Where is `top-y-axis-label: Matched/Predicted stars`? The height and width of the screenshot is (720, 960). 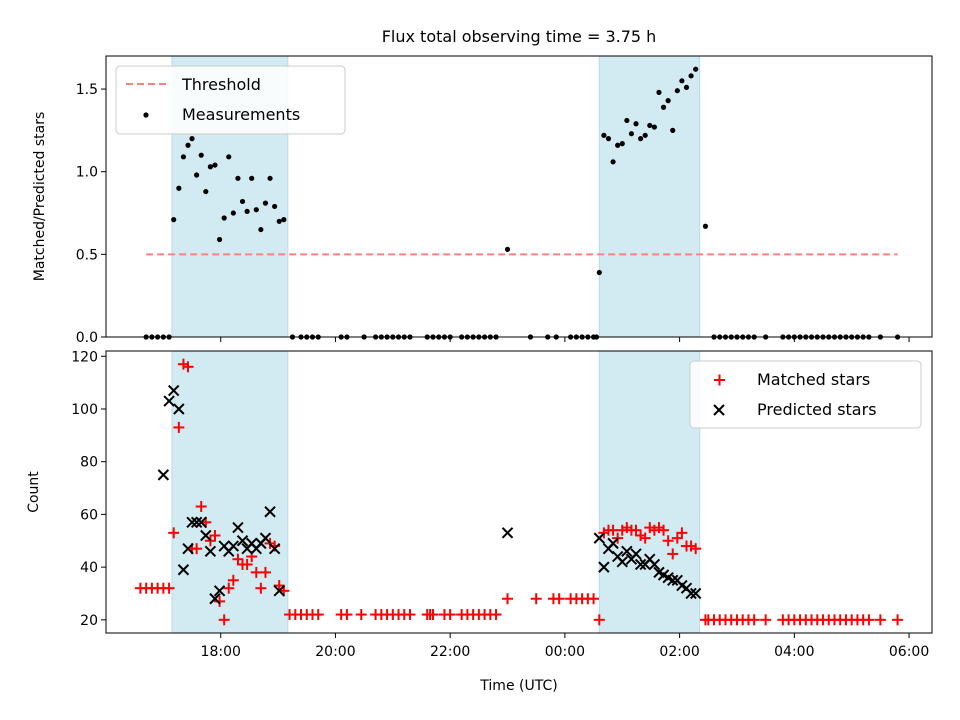
top-y-axis-label: Matched/Predicted stars is located at coordinates (40, 197).